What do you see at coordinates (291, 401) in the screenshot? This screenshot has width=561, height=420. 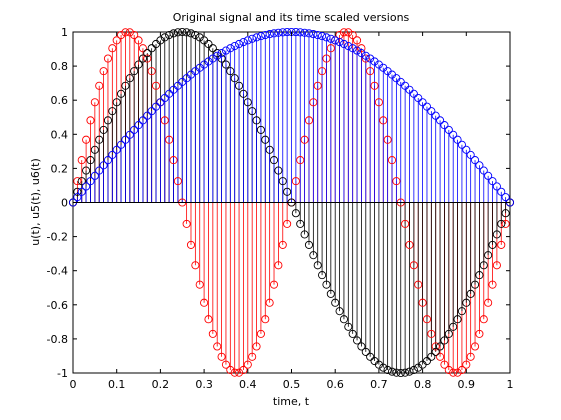 I see `x-axis-label: time, t` at bounding box center [291, 401].